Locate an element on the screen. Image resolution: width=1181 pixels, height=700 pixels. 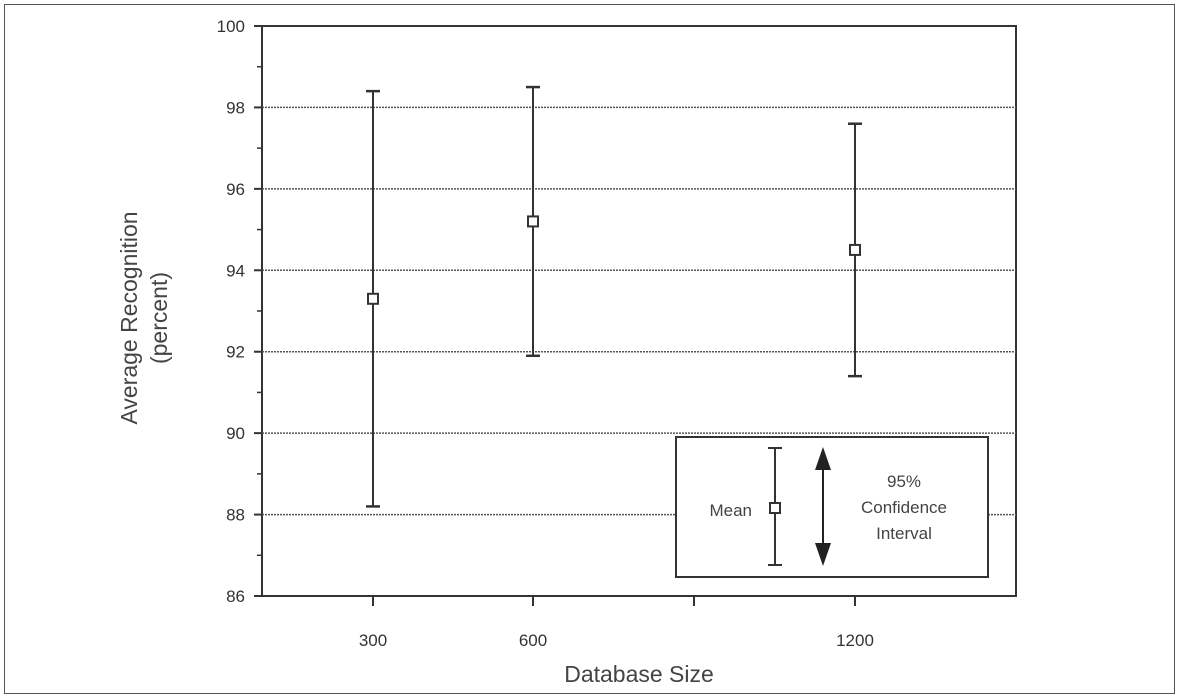
y-tick-label: 96 is located at coordinates (235, 189).